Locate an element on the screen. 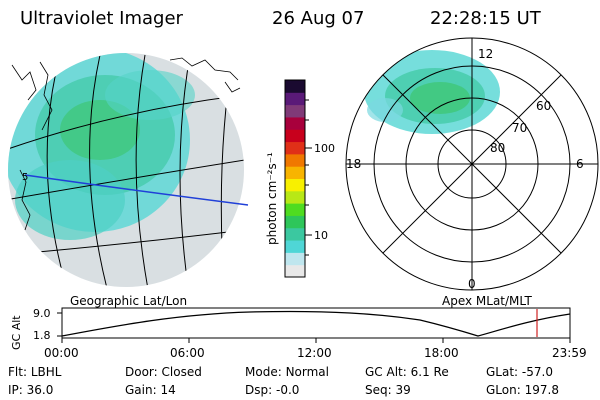 This screenshot has width=600, height=400. status-seq: Seq: 39 is located at coordinates (388, 390).